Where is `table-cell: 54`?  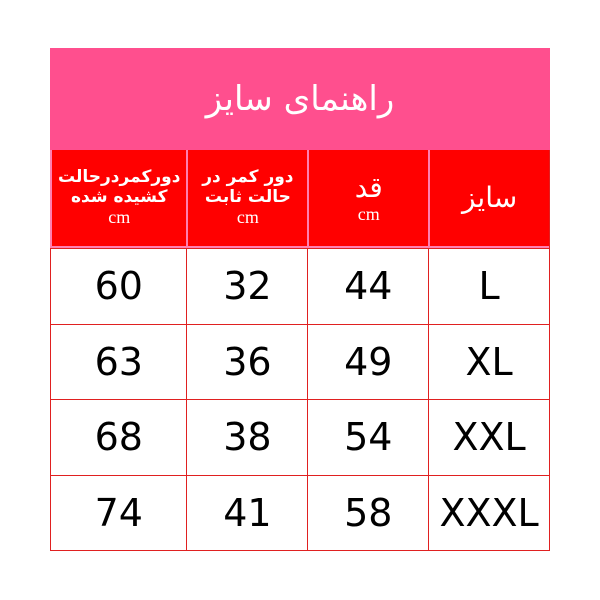 table-cell: 54 is located at coordinates (368, 437).